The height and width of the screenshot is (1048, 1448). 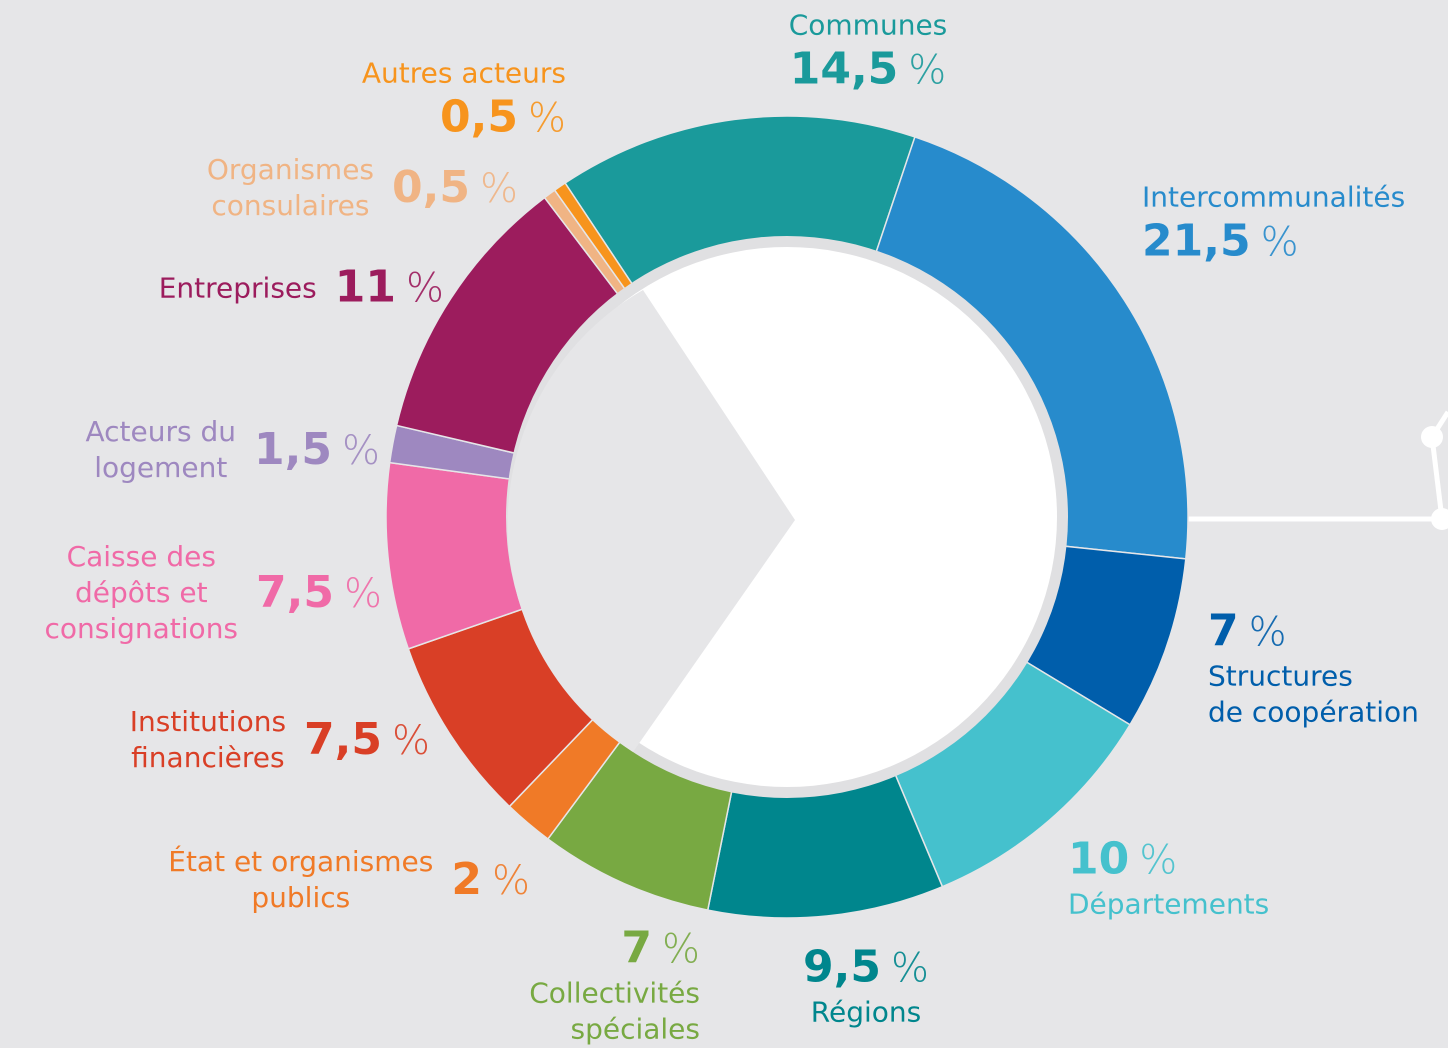 I want to click on value-number: 9,5, so click(x=842, y=967).